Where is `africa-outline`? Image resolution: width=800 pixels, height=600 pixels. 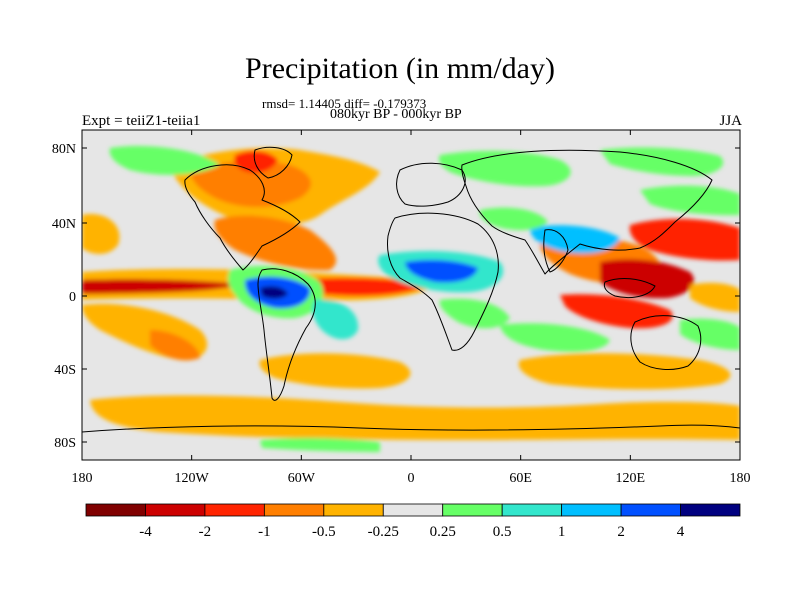 africa-outline is located at coordinates (443, 281).